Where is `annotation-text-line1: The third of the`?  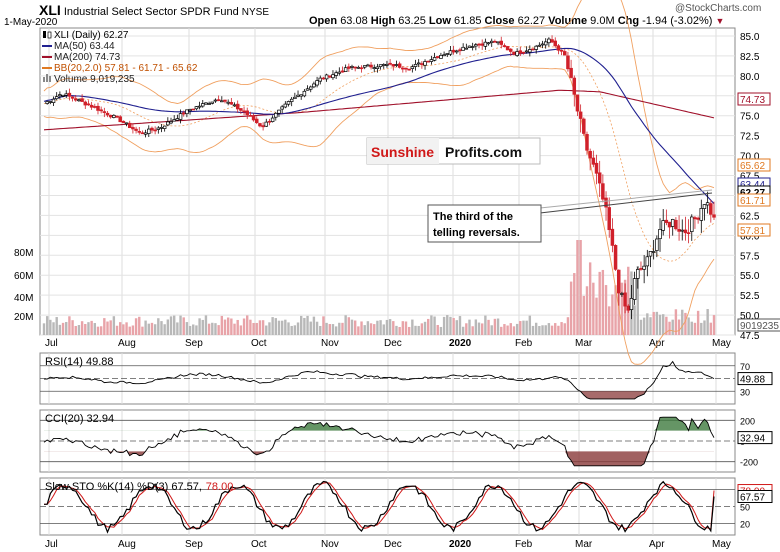 annotation-text-line1: The third of the is located at coordinates (473, 217).